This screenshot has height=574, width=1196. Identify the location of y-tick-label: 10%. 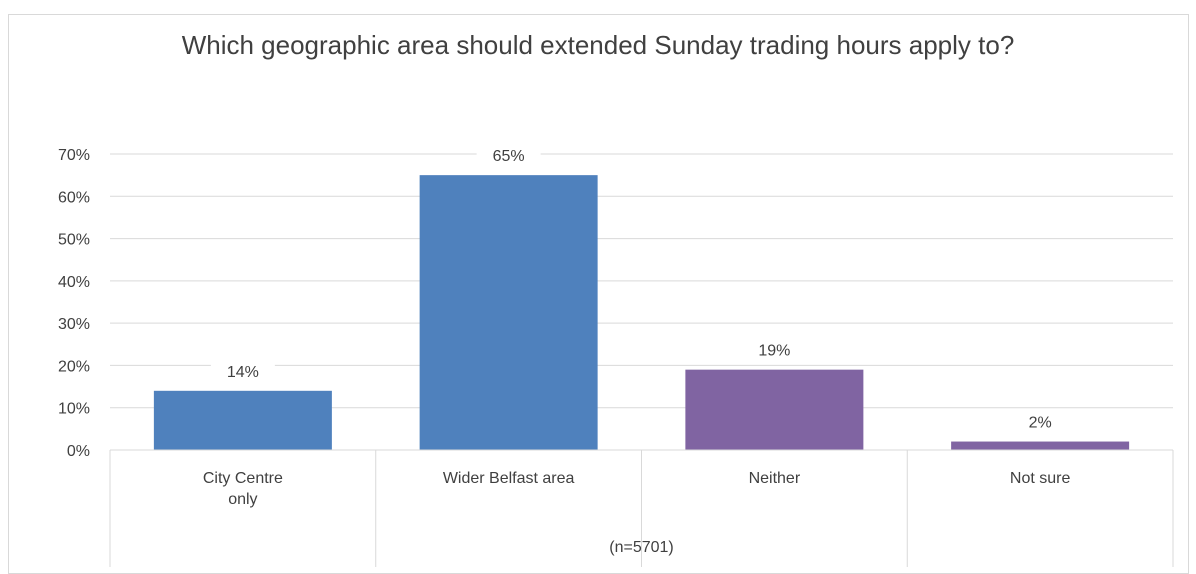
(74, 409).